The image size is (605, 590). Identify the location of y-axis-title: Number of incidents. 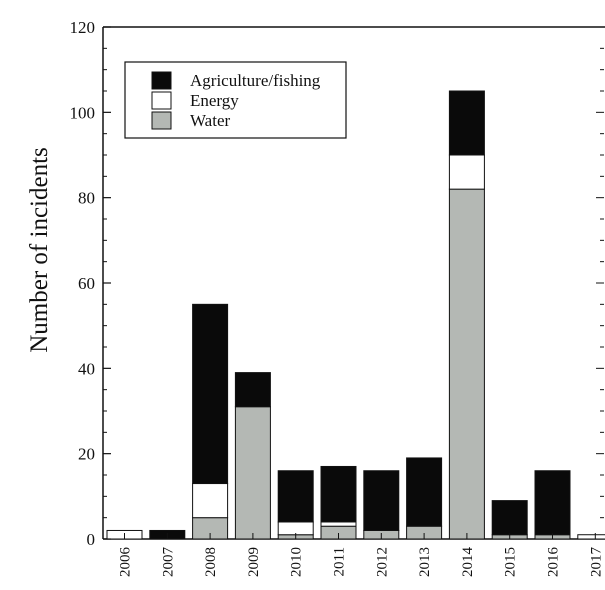
(39, 250).